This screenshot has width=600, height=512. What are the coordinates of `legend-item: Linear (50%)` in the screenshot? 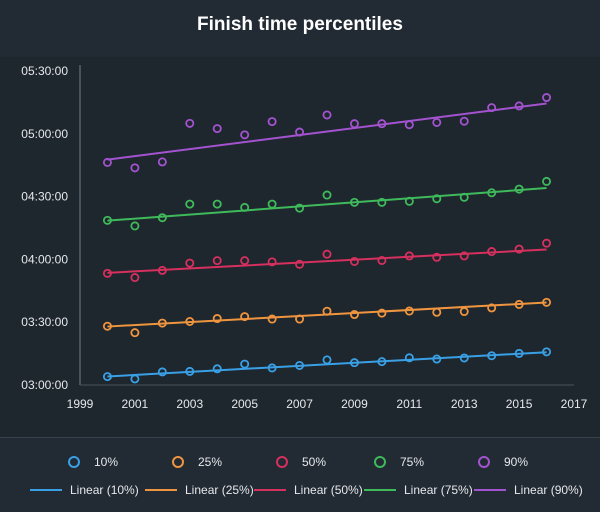 It's located at (308, 490).